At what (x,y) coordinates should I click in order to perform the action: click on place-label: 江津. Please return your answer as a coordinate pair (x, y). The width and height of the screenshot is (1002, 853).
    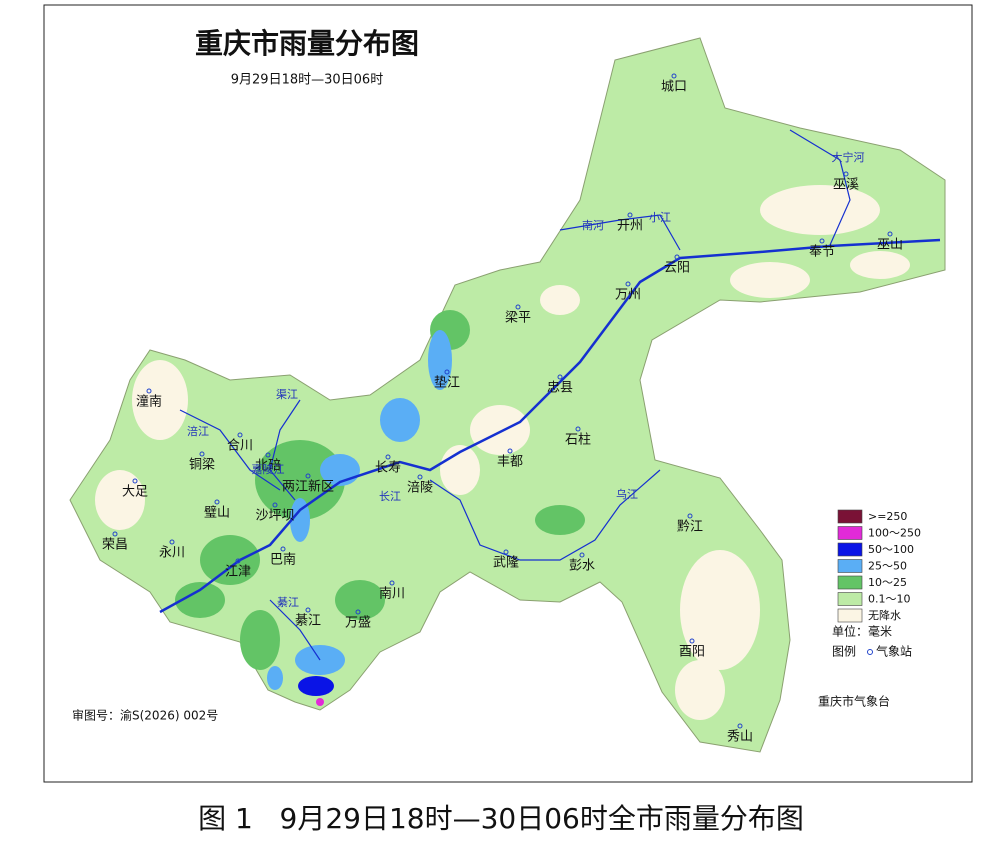
    Looking at the image, I should click on (238, 572).